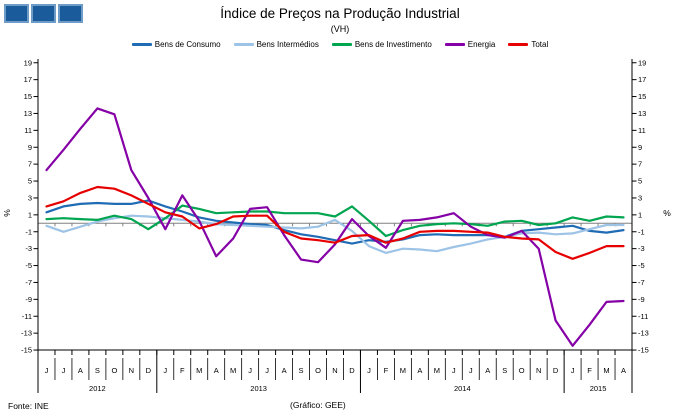  Describe the element at coordinates (27, 316) in the screenshot. I see `y-tick-label-left: -11` at that location.